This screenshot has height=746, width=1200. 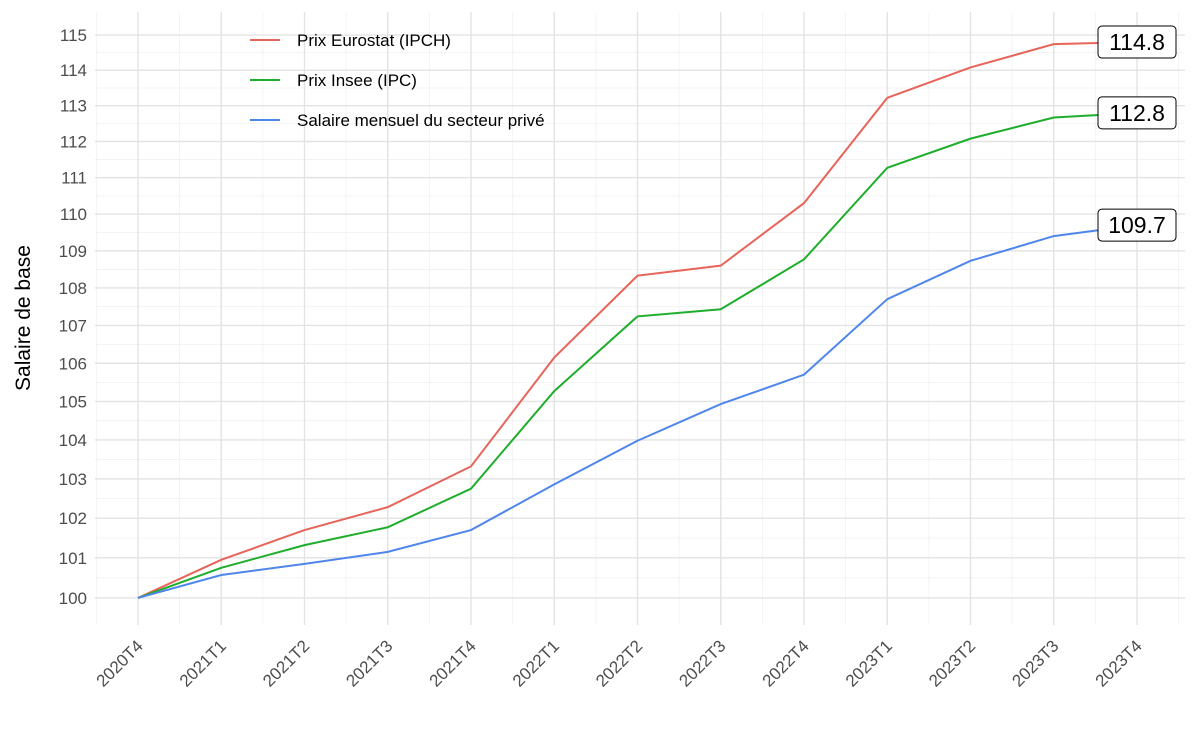 What do you see at coordinates (702, 663) in the screenshot?
I see `x-tick-label: 2022T3` at bounding box center [702, 663].